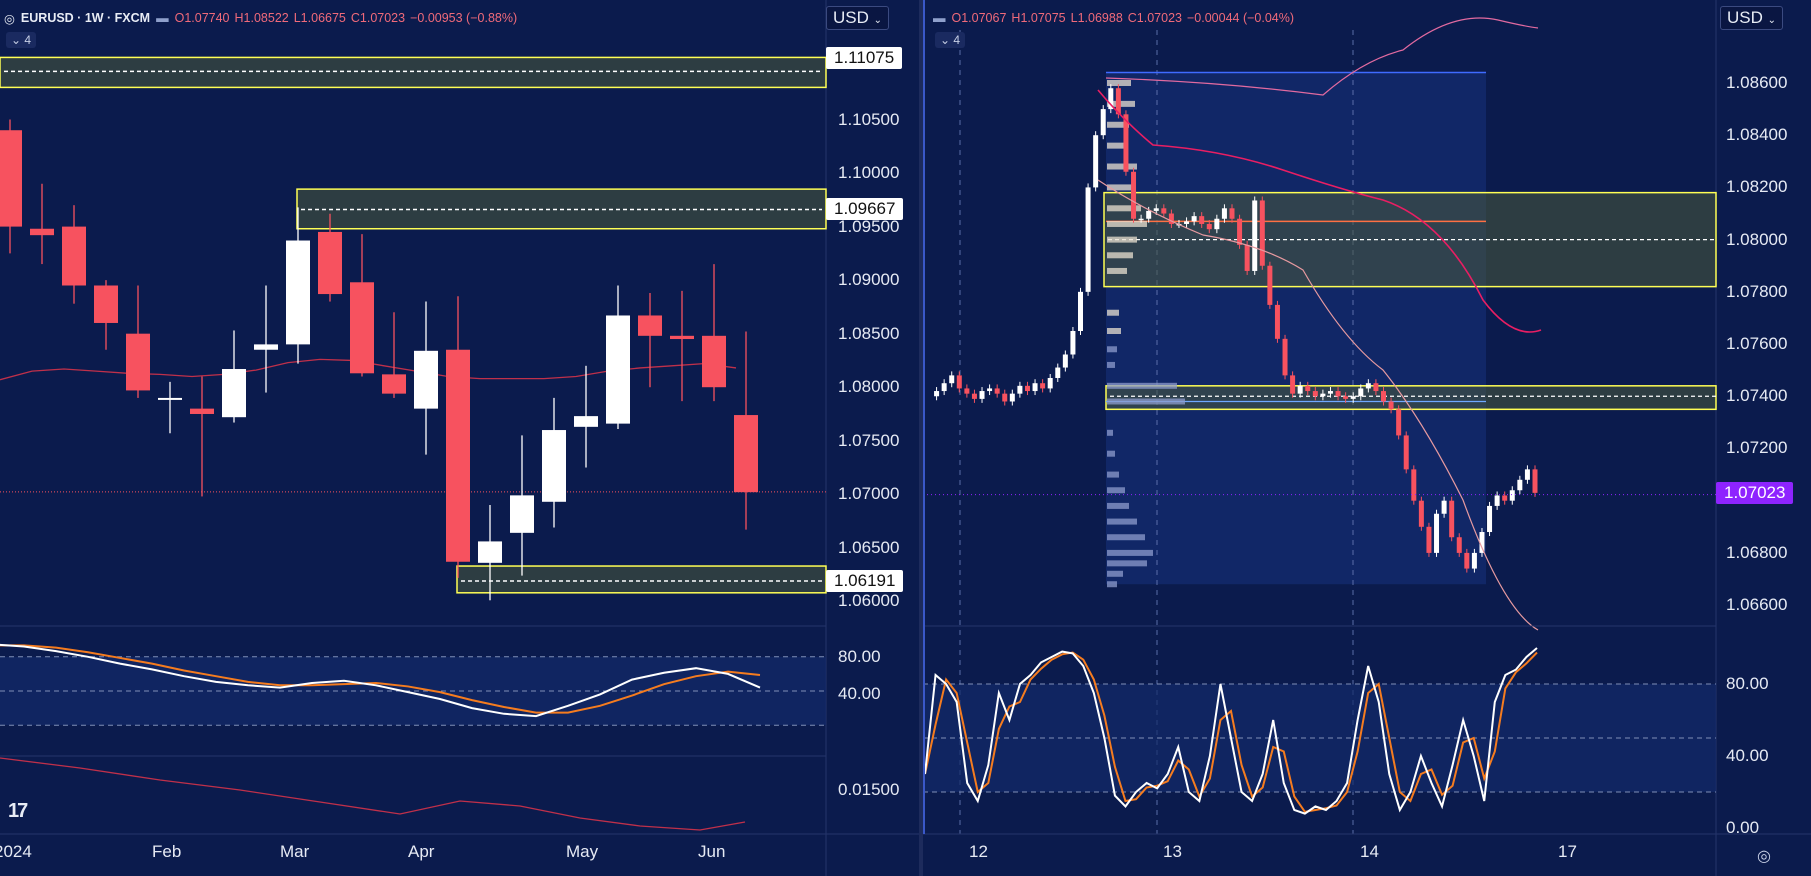 This screenshot has width=1811, height=876. What do you see at coordinates (1038, 18) in the screenshot?
I see `ohlc-high: H1.07075` at bounding box center [1038, 18].